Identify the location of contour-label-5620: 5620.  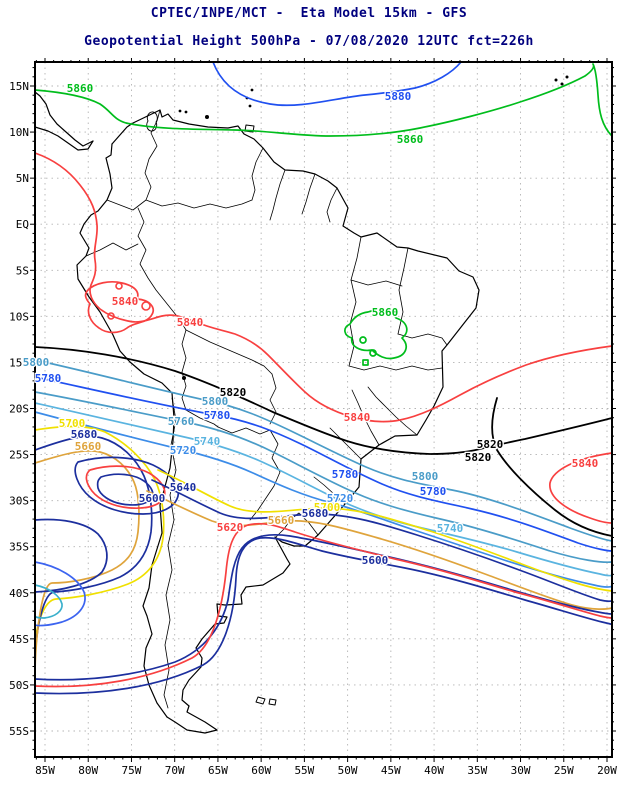
(230, 527).